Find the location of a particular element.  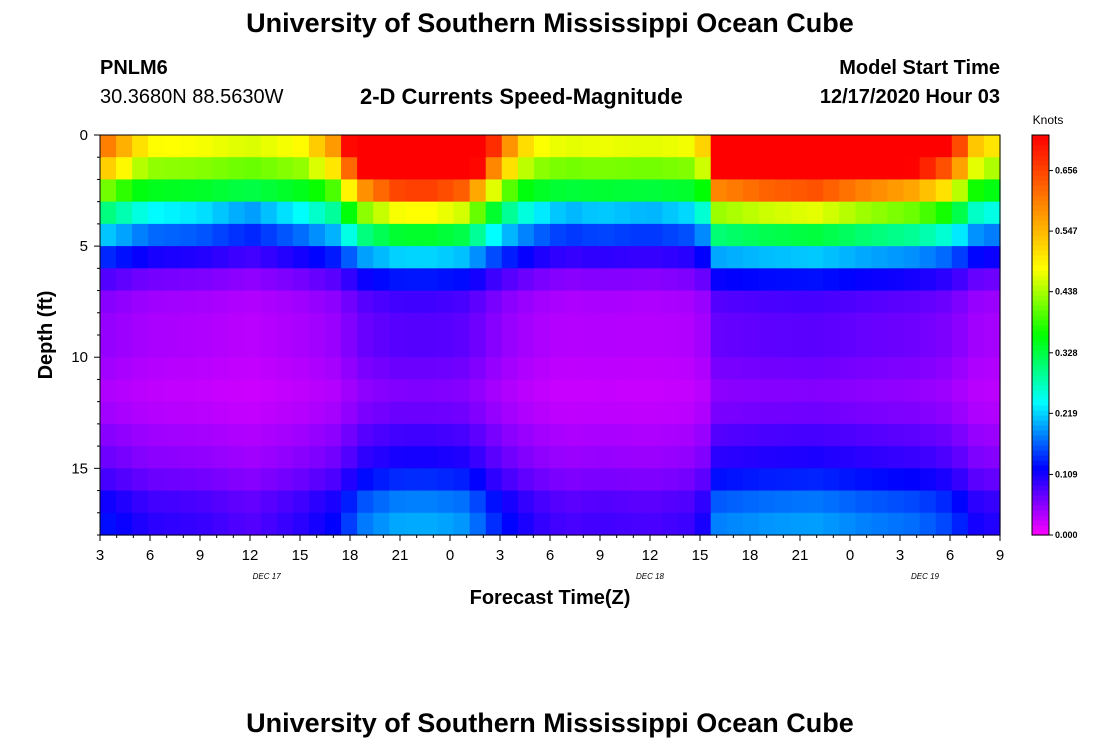

x-tick-label: 12 is located at coordinates (250, 555).